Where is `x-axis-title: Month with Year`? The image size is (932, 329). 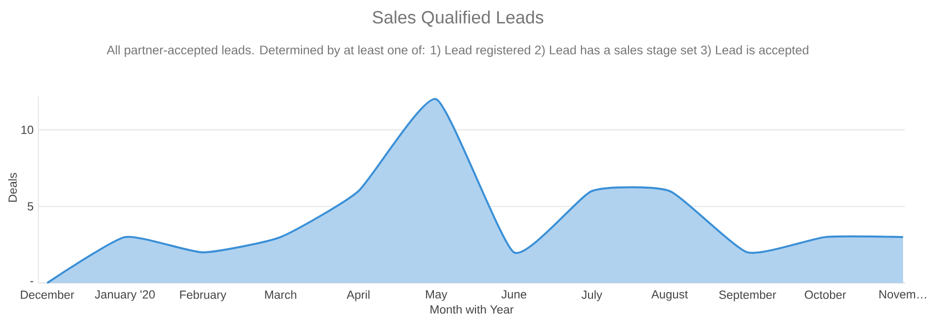 x-axis-title: Month with Year is located at coordinates (472, 309).